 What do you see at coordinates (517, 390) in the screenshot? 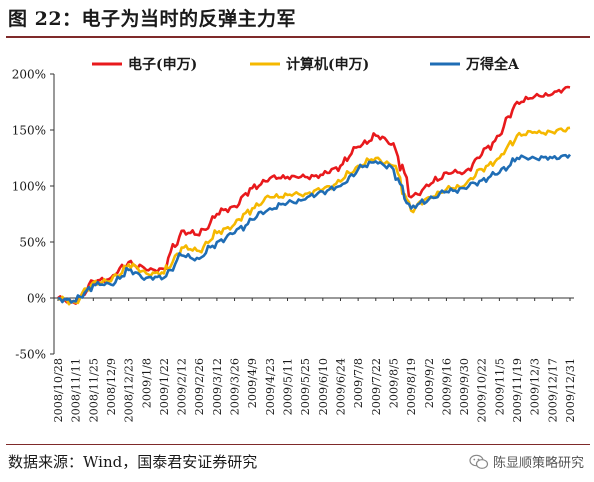
I see `x-tick-label: 2009/11/19` at bounding box center [517, 390].